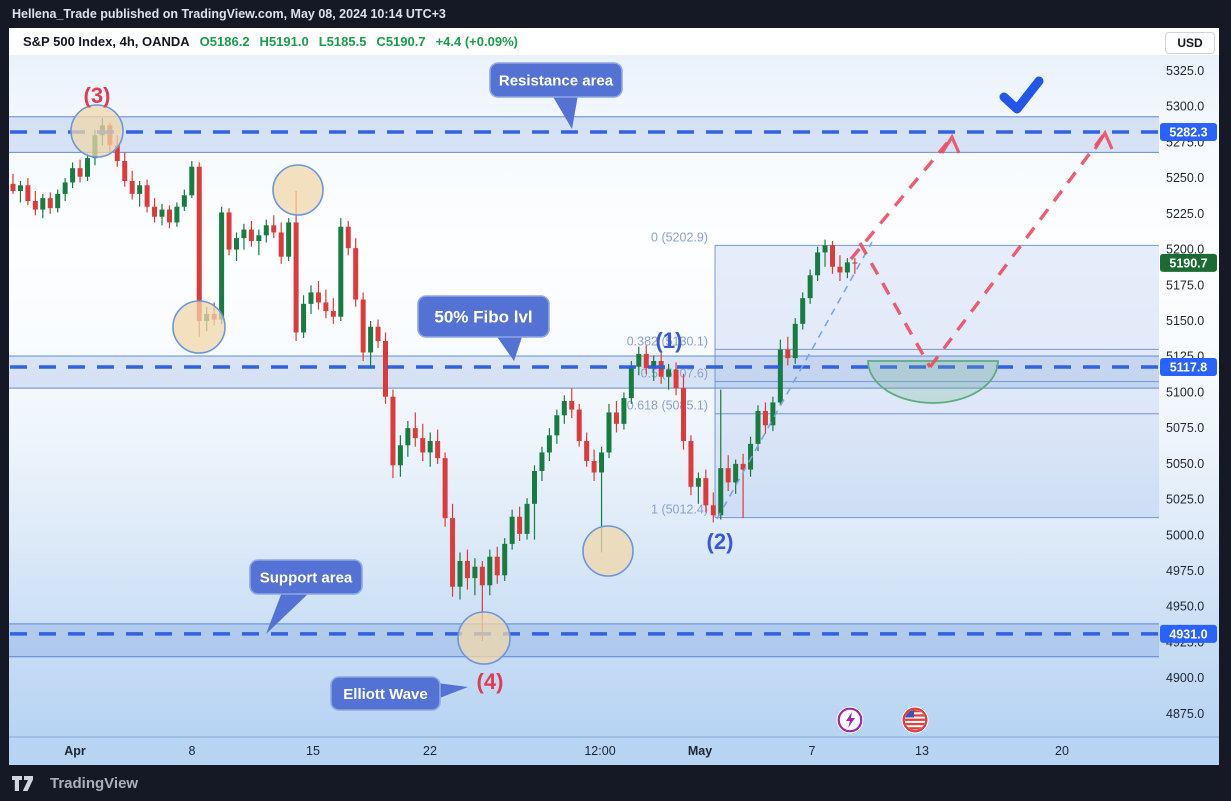 This screenshot has height=801, width=1231. Describe the element at coordinates (97, 95) in the screenshot. I see `wave-label: (3)` at that location.